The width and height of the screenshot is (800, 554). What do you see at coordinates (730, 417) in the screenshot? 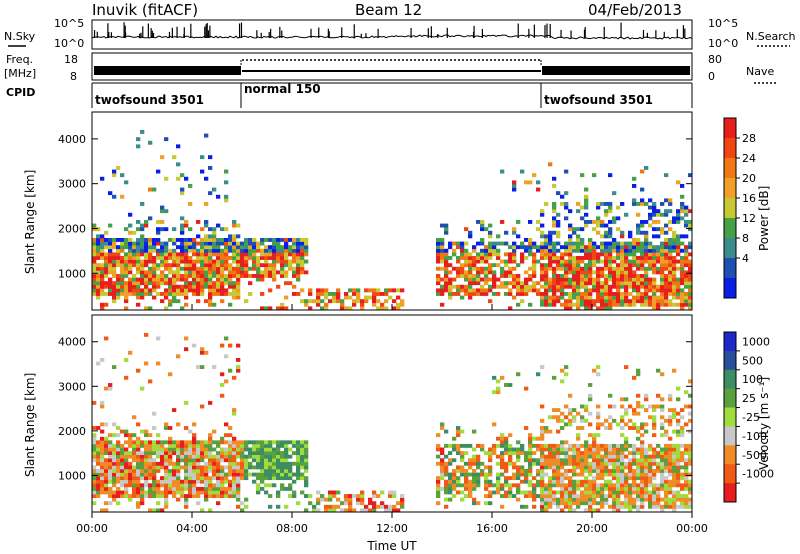
I see `colorbar-frame` at bounding box center [730, 417].